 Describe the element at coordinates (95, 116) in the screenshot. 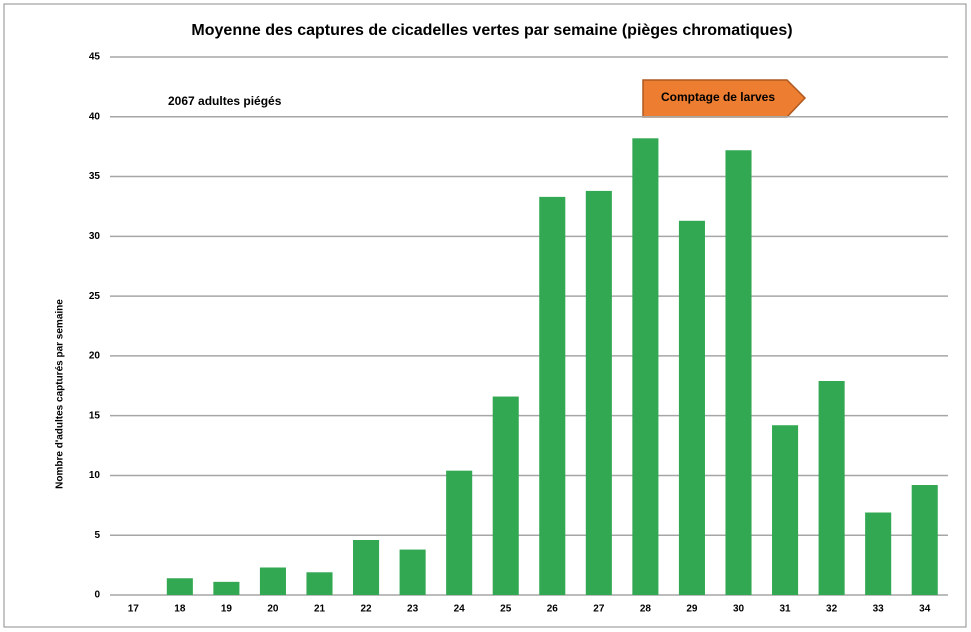

I see `y-tick-label: 40` at that location.